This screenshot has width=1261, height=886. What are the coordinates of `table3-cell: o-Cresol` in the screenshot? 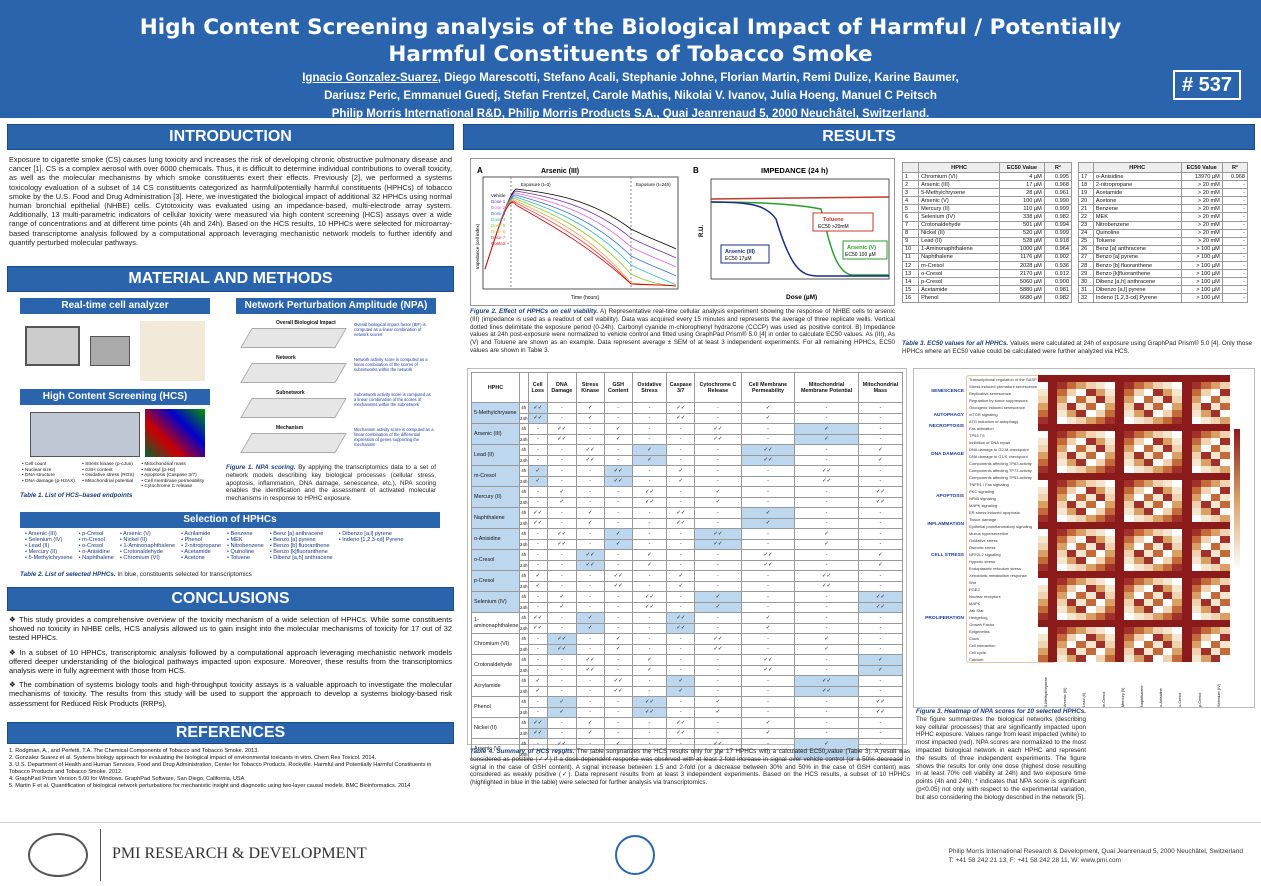 It's located at (959, 274).